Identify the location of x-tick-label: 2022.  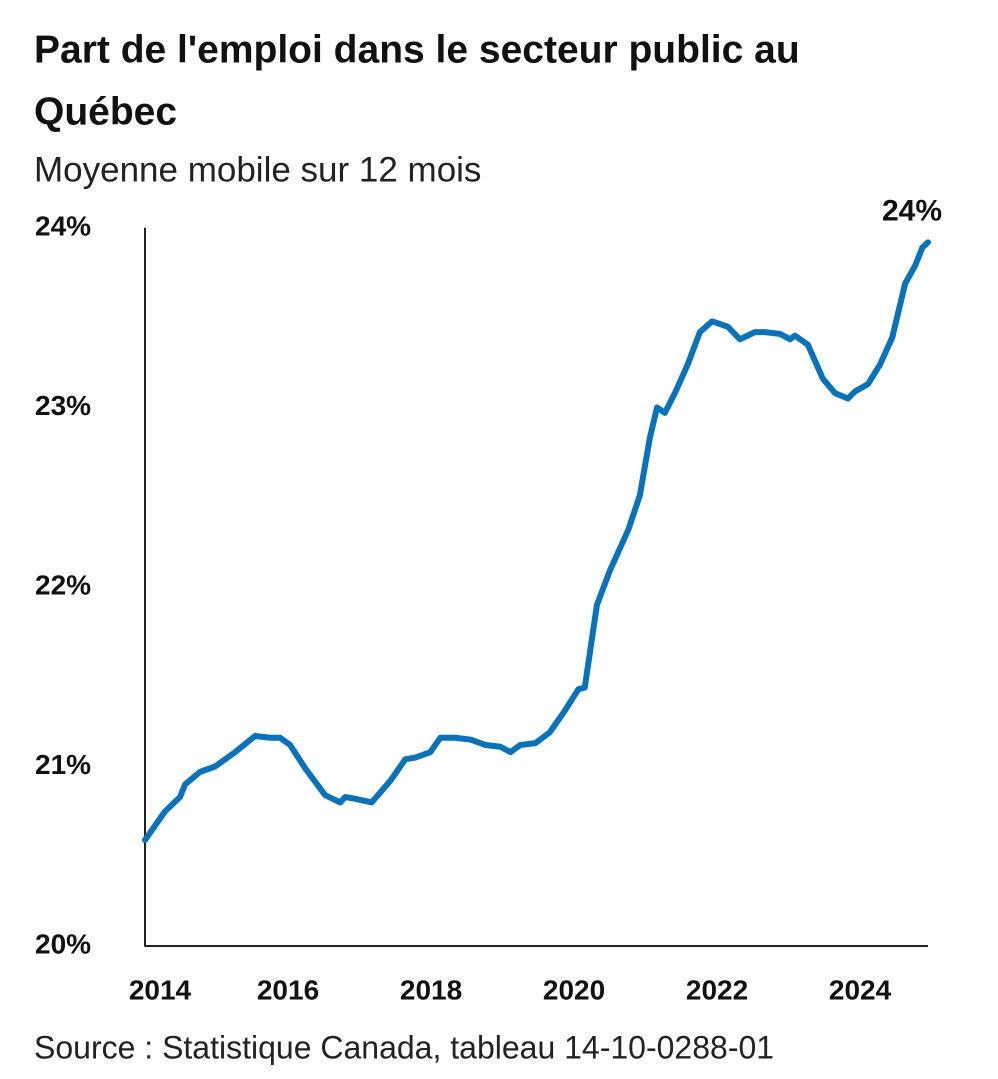
(717, 989).